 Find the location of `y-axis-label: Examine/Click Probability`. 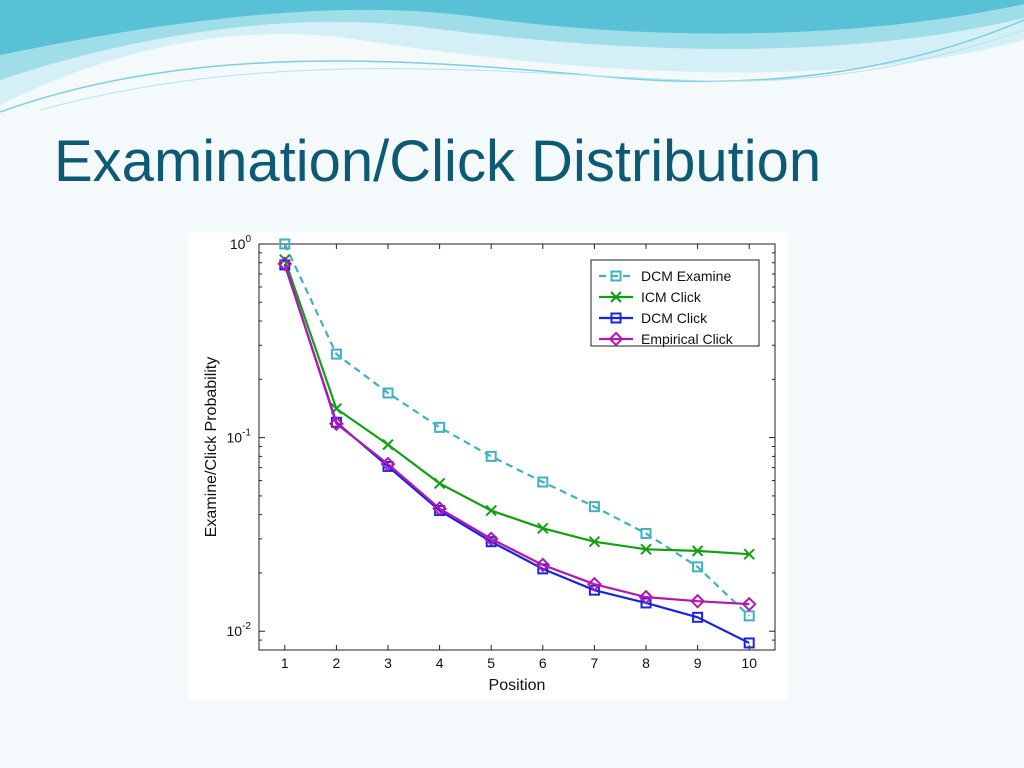

y-axis-label: Examine/Click Probability is located at coordinates (211, 447).